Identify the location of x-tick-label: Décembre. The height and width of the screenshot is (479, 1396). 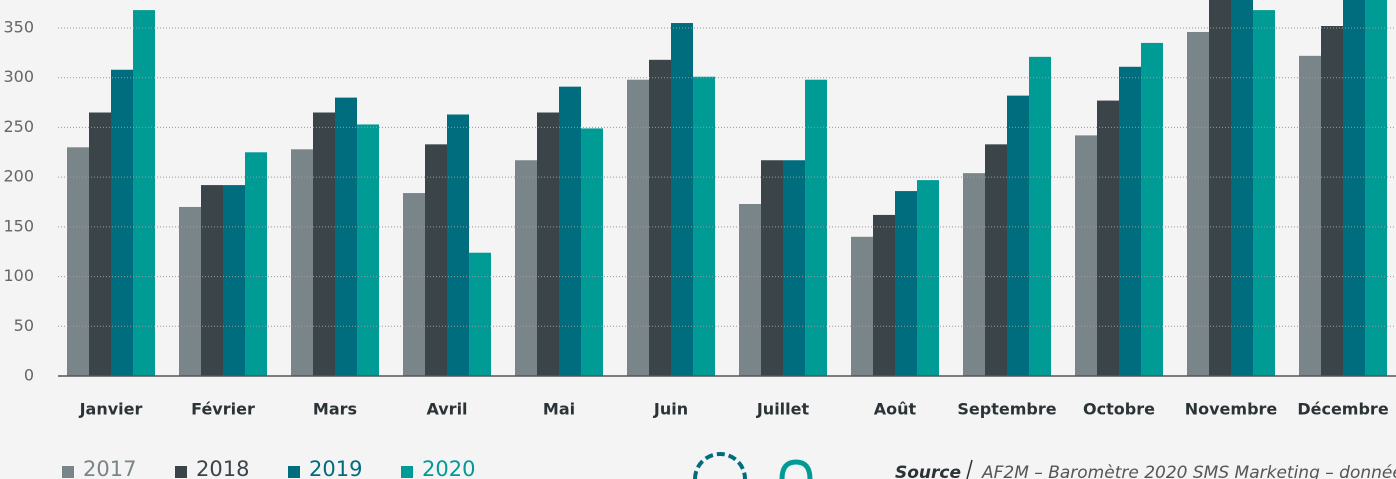
(1342, 409).